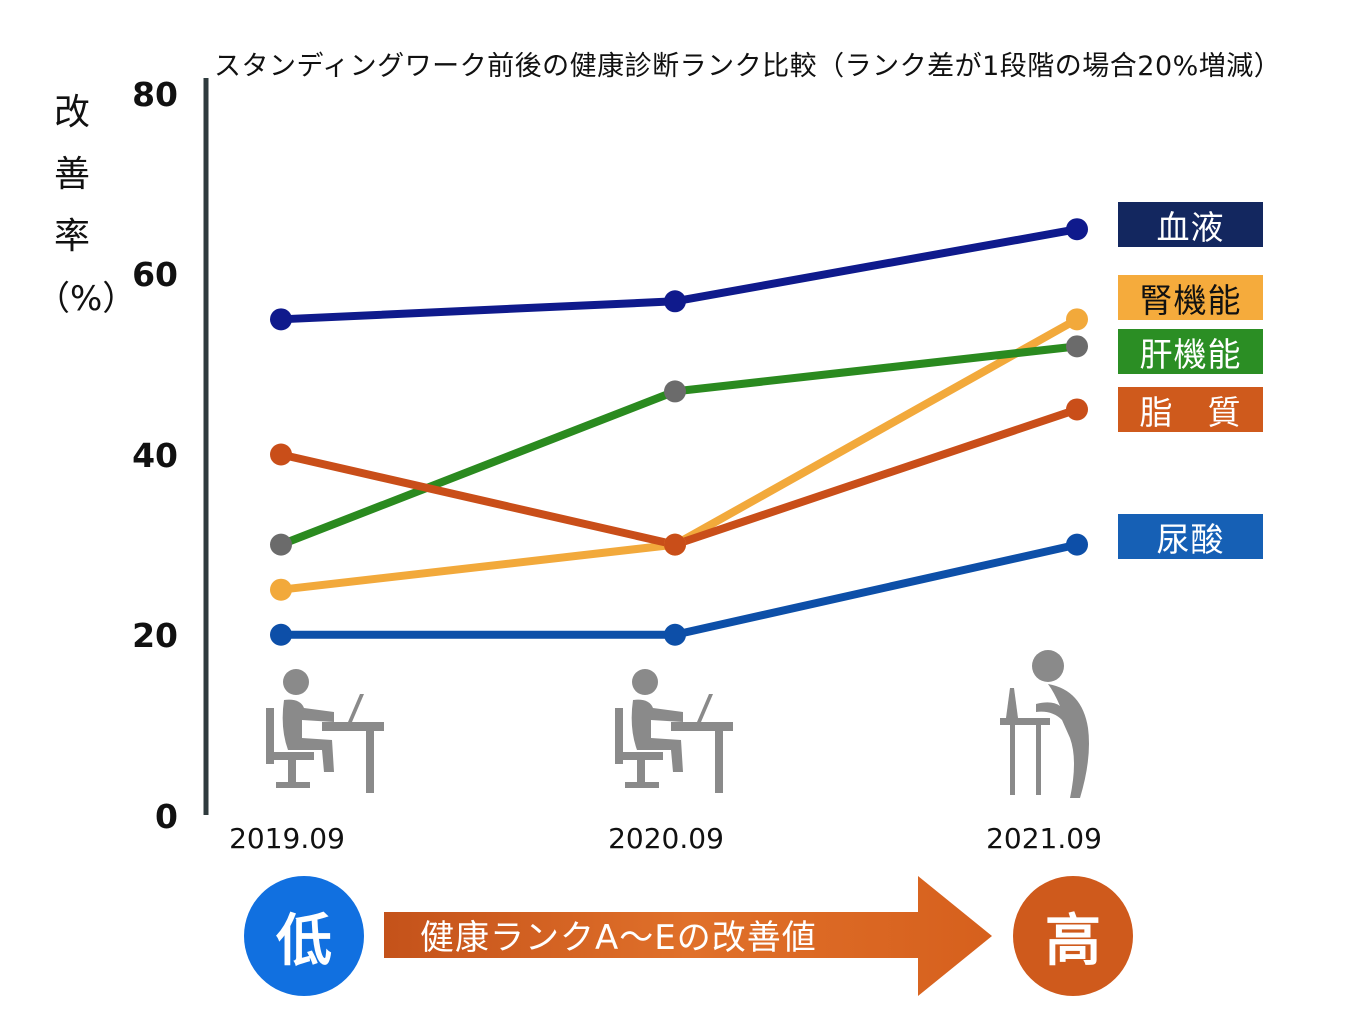 The width and height of the screenshot is (1372, 1018). What do you see at coordinates (71, 174) in the screenshot?
I see `y-axis-label-char: 善` at bounding box center [71, 174].